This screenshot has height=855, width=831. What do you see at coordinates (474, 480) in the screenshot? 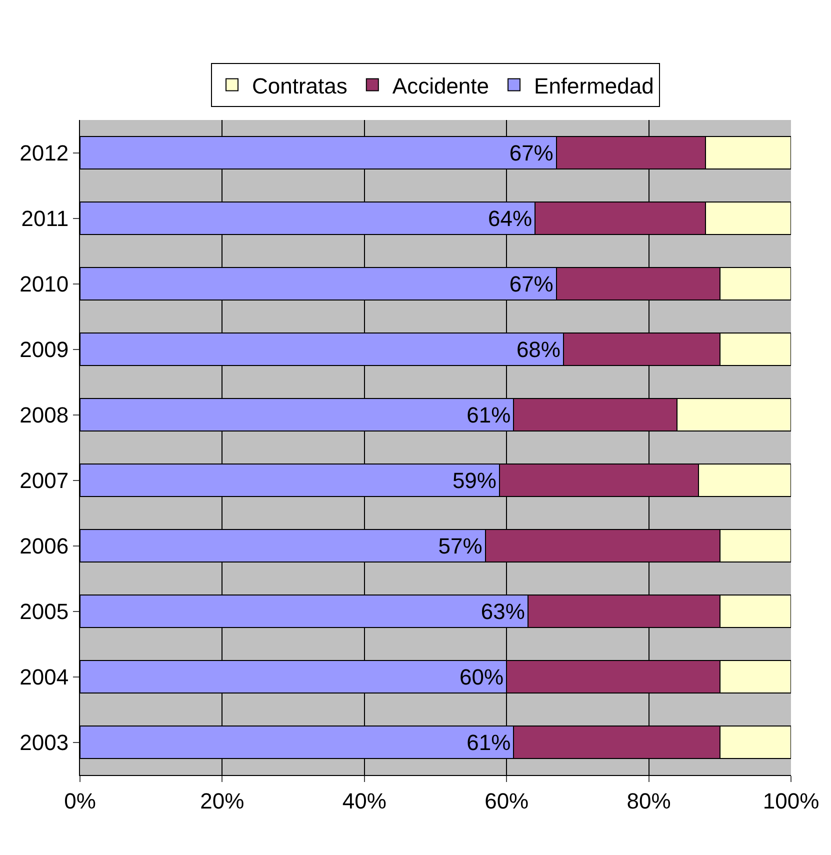
I see `data-label: 59%` at bounding box center [474, 480].